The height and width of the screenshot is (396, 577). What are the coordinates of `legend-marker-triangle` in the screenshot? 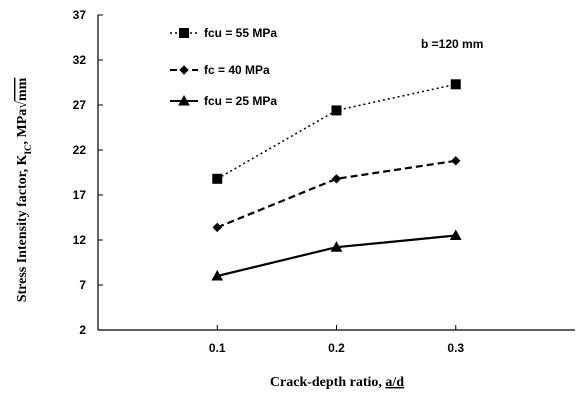 It's located at (184, 100).